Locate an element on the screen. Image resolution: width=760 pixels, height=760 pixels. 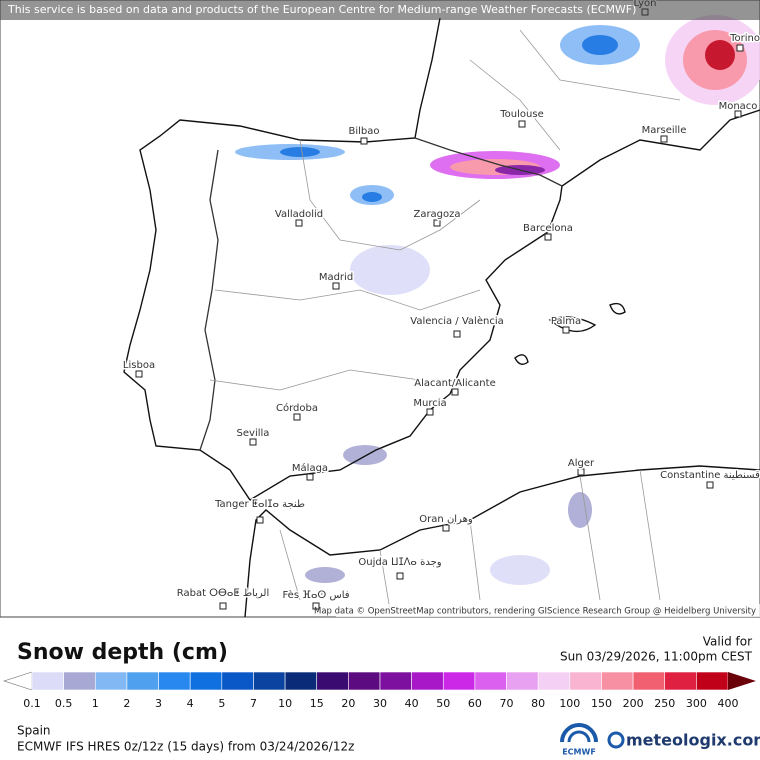
scale-tick-label: 1 is located at coordinates (95, 703).